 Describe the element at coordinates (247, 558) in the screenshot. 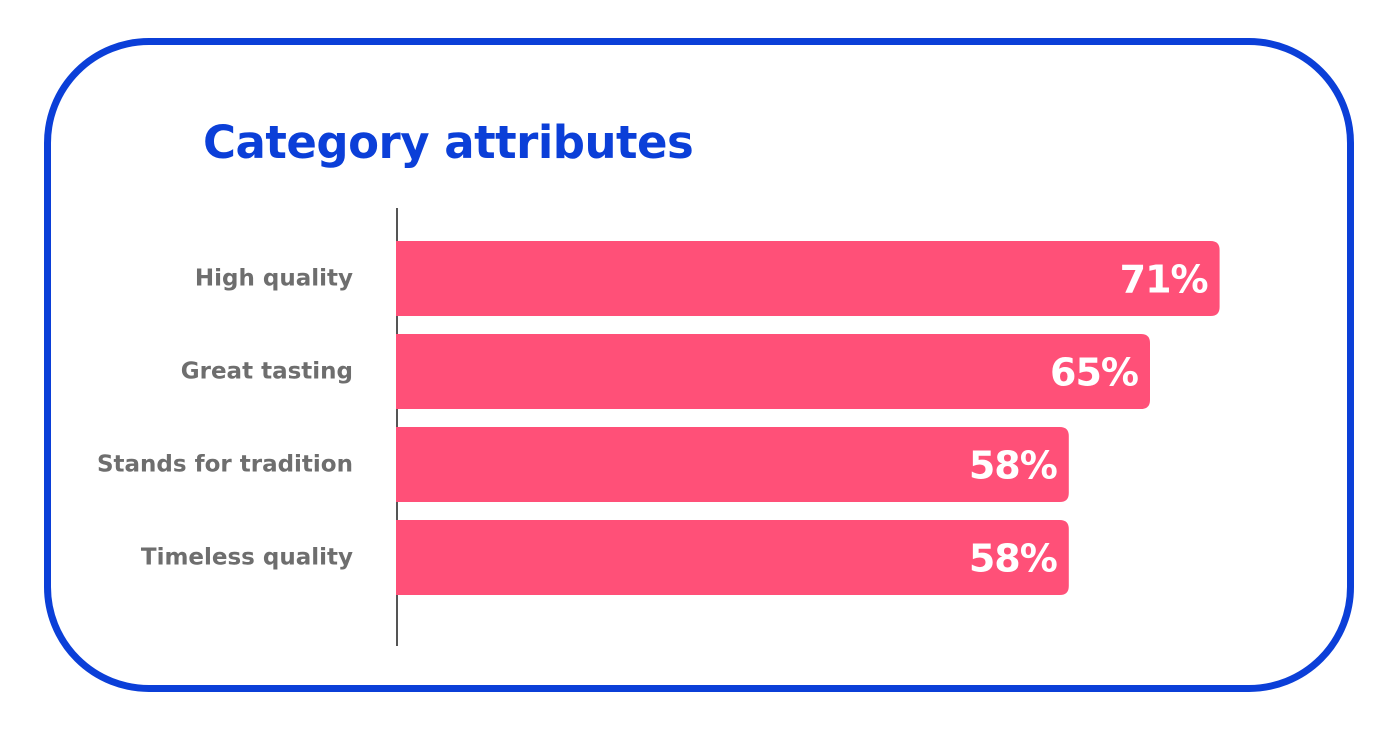

I see `category-label: Timeless quality` at that location.